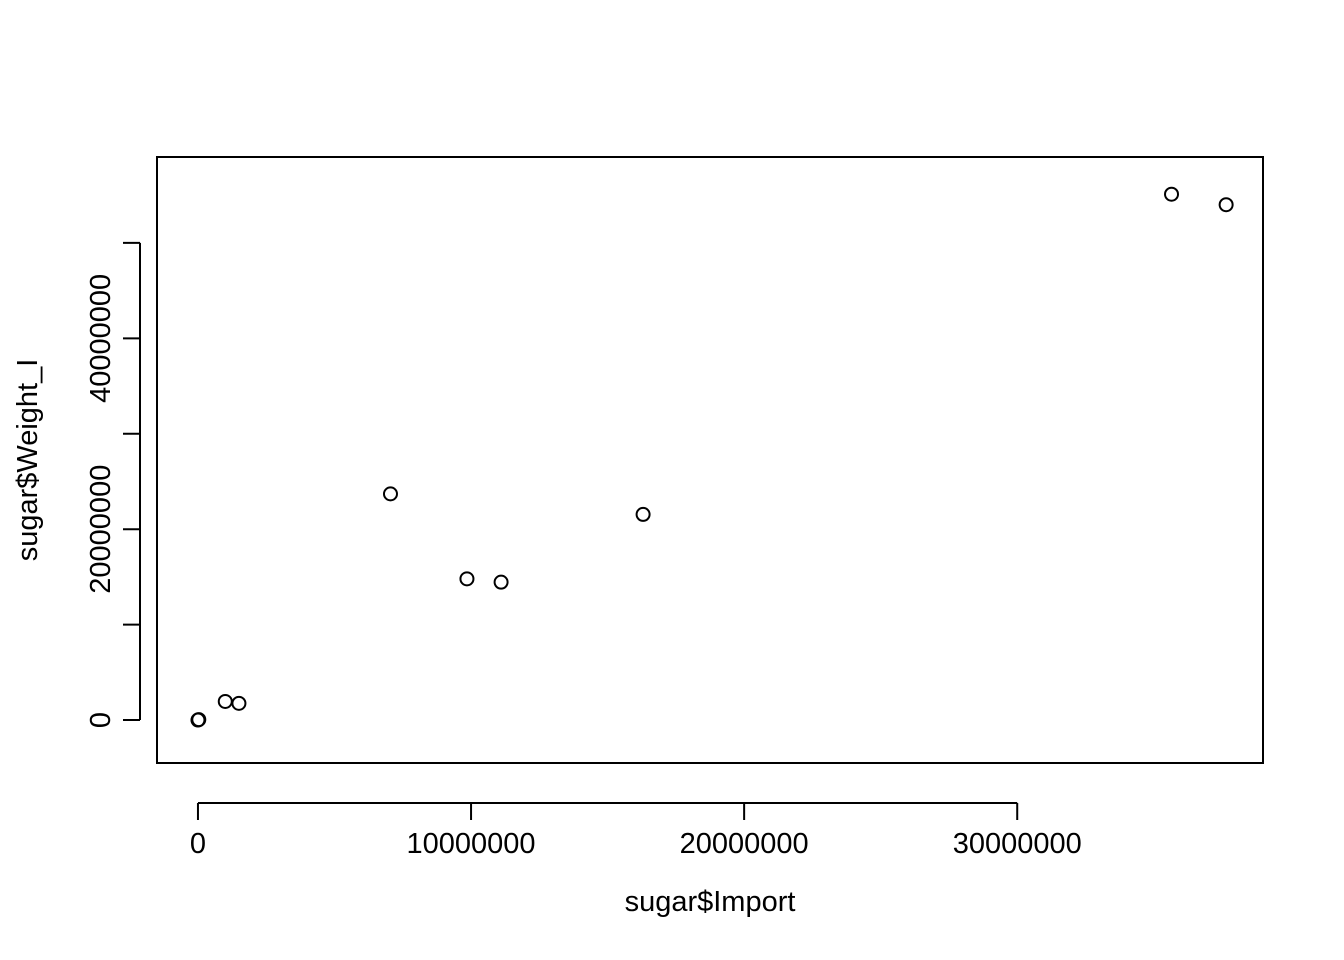 This screenshot has height=960, width=1344. I want to click on x-axis: 0 10000000 20000000 30000000, so click(636, 831).